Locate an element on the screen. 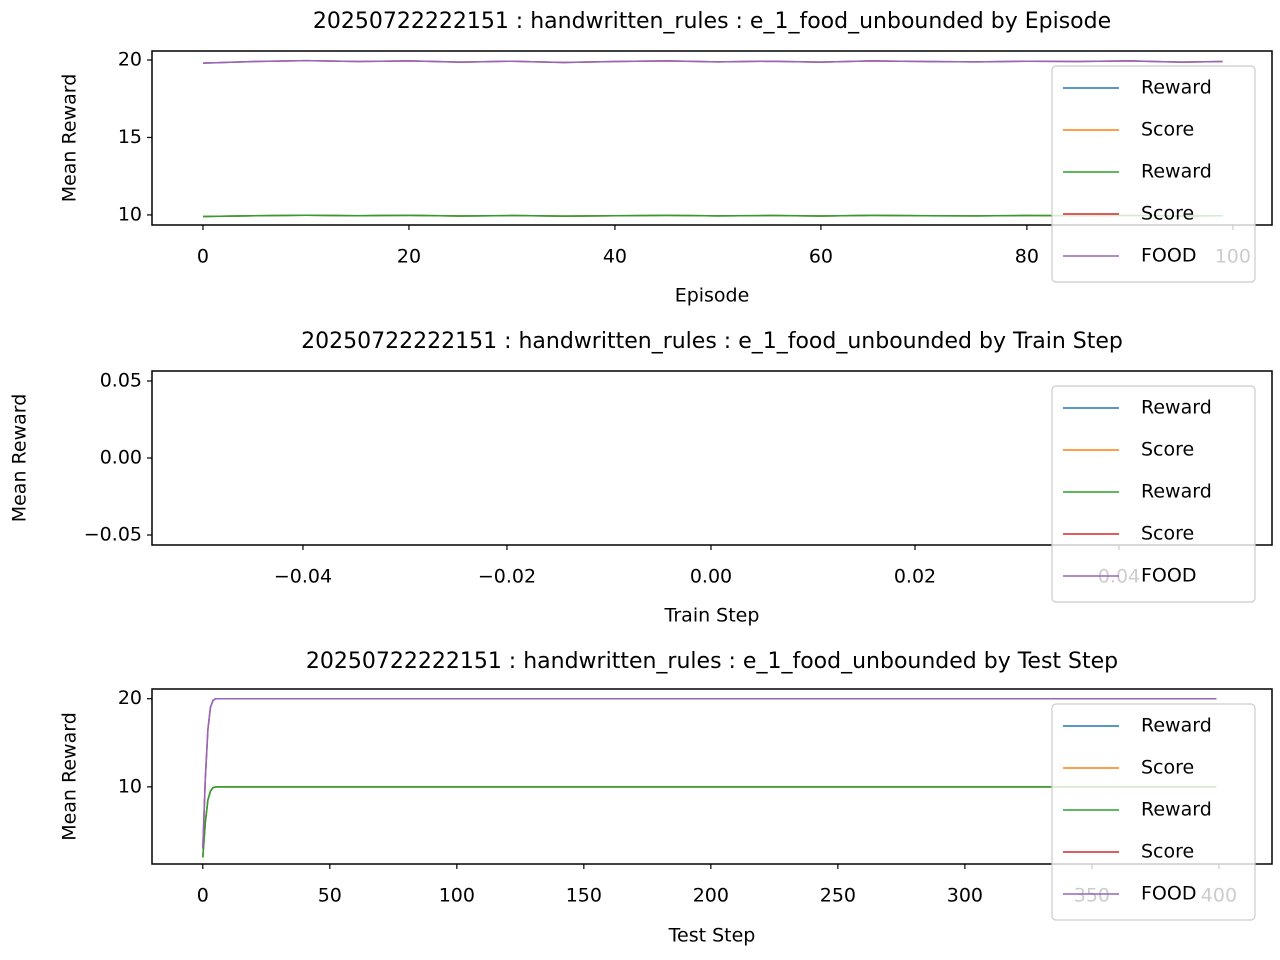  x-tick-label: 0.00 is located at coordinates (711, 577).